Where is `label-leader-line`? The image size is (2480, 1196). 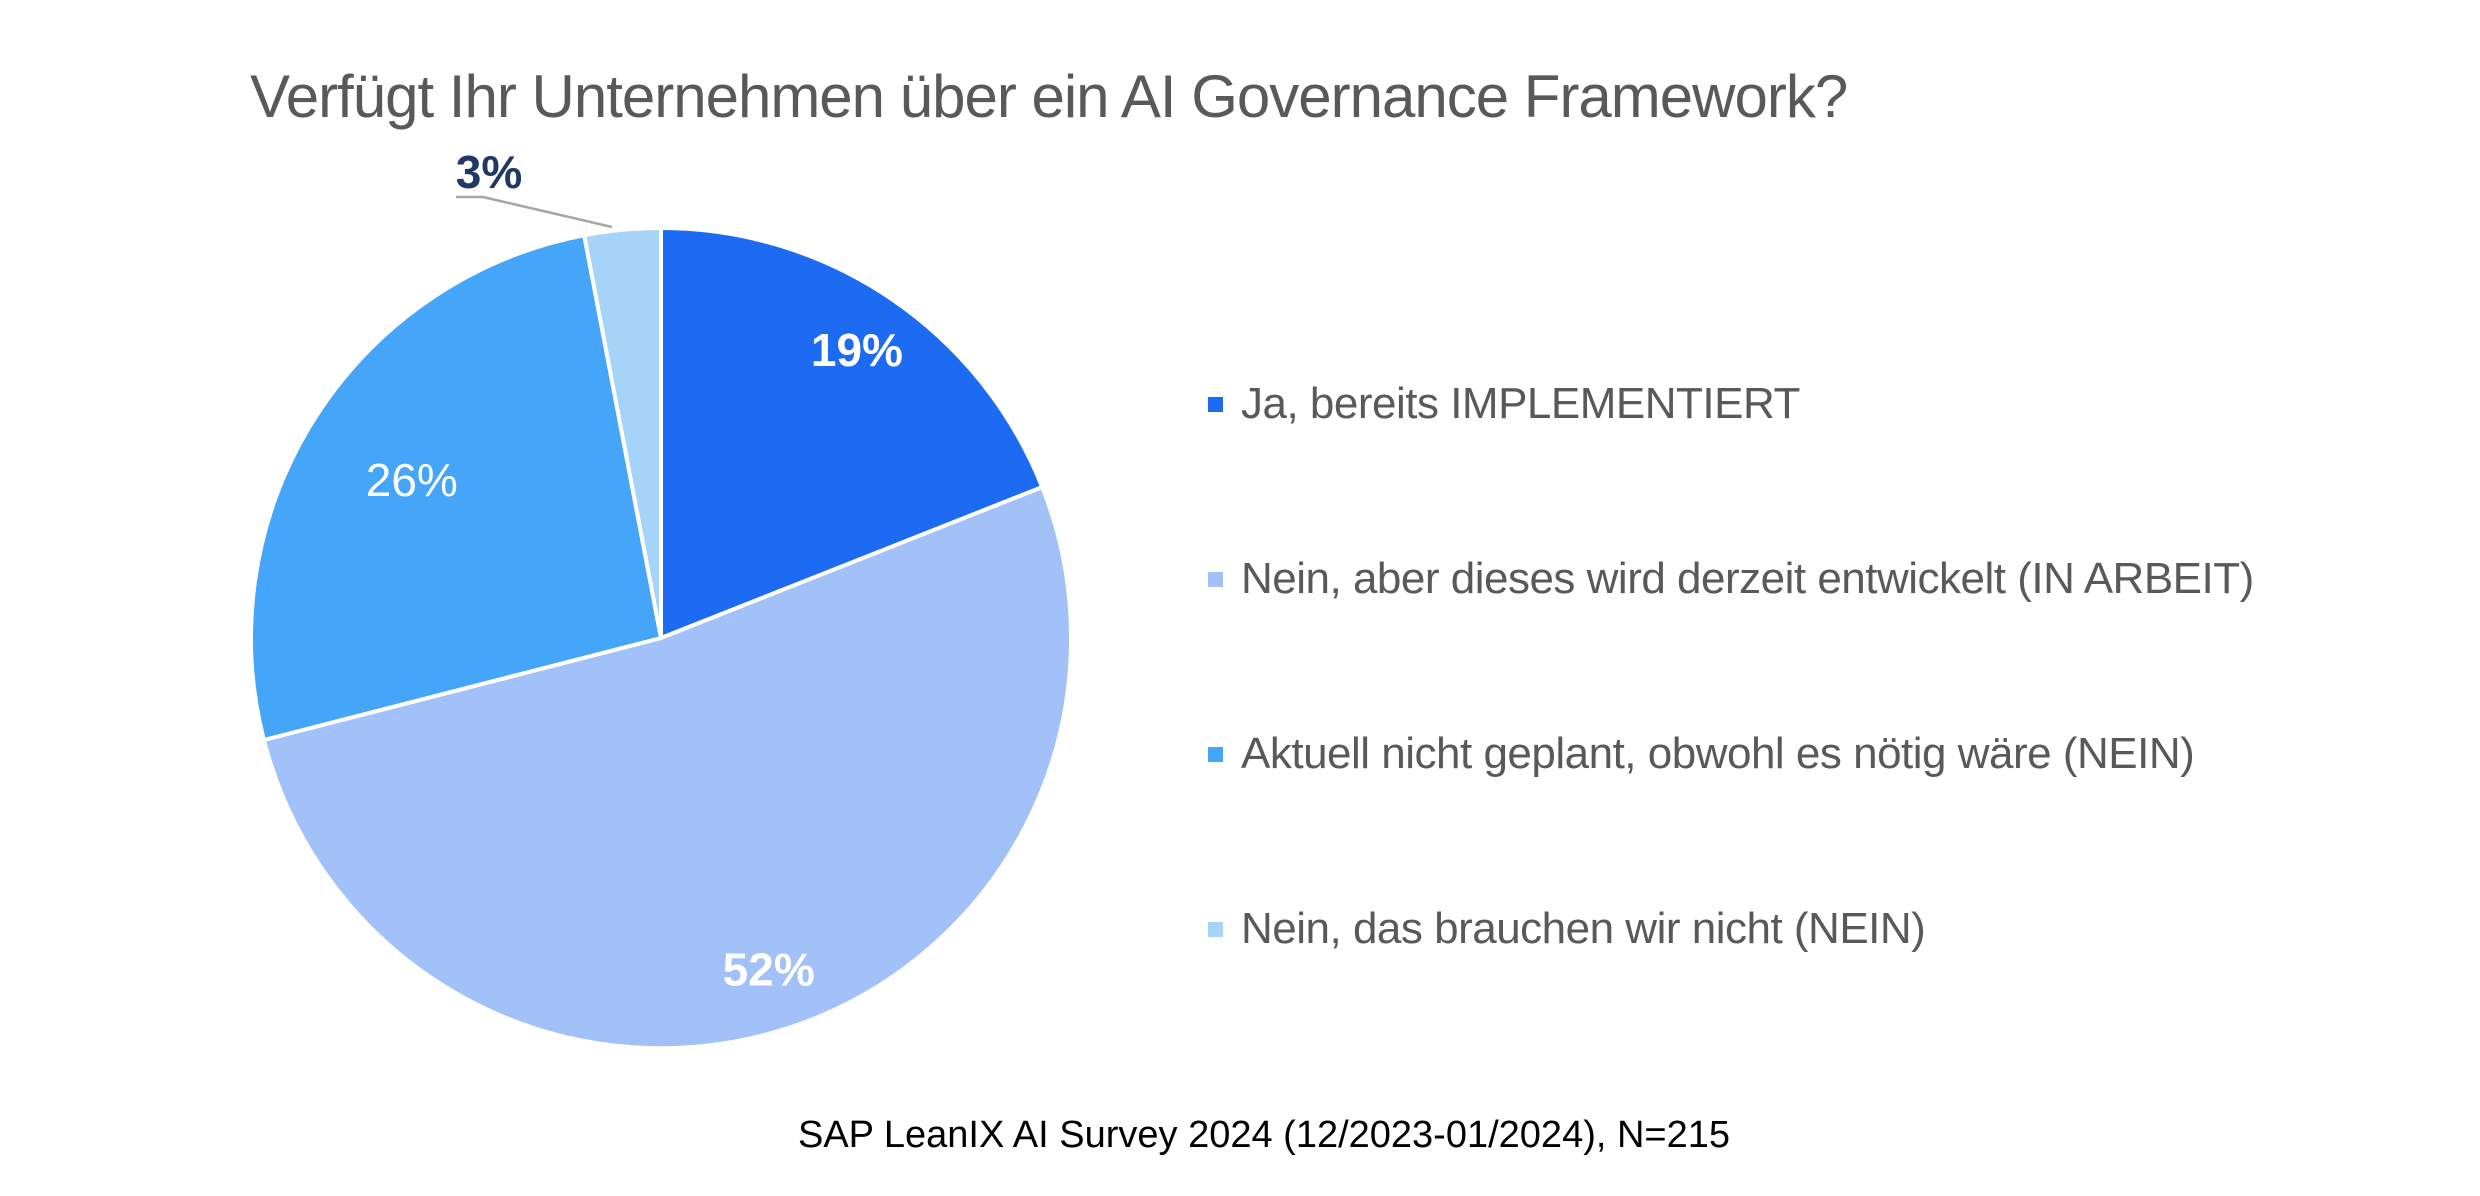
label-leader-line is located at coordinates (534, 212).